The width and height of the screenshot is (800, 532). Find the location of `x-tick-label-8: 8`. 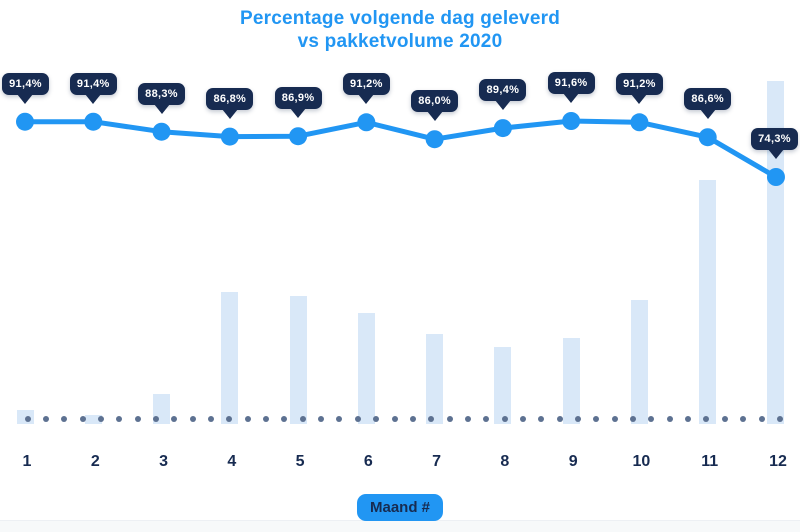

x-tick-label-8: 8 is located at coordinates (505, 461).